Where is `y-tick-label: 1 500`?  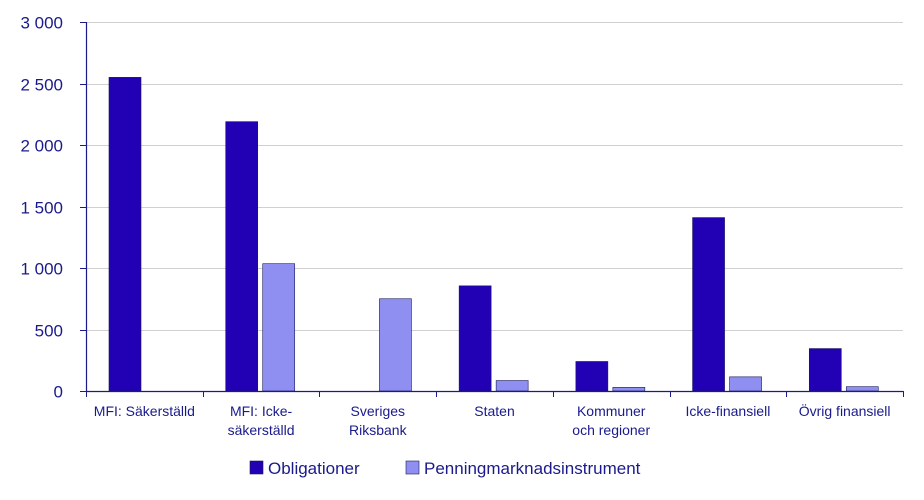
y-tick-label: 1 500 is located at coordinates (41, 208).